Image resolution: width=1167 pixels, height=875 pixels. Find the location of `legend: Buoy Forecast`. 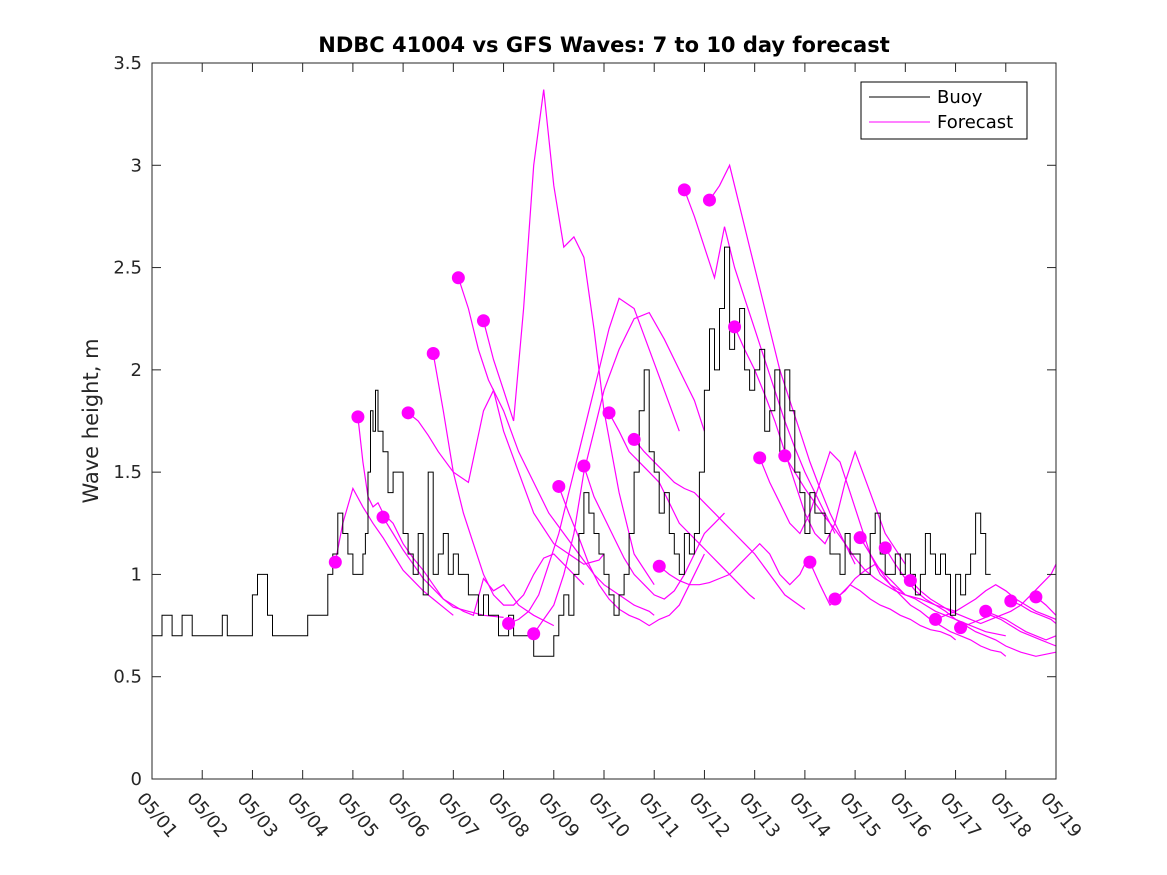

legend: Buoy Forecast is located at coordinates (944, 110).